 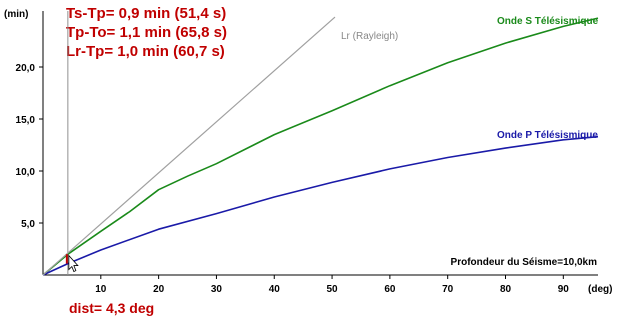 I want to click on y-tick-label: 15,0, so click(x=26, y=120).